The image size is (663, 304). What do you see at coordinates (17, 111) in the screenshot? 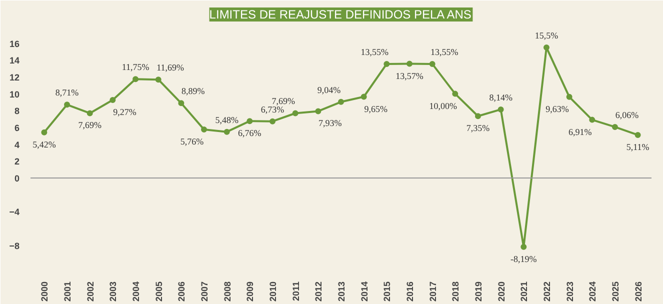
I see `y-tick-label: 8` at bounding box center [17, 111].